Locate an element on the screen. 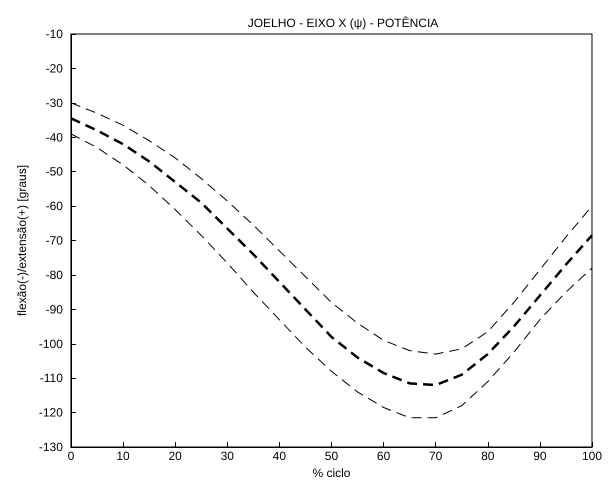 This screenshot has height=493, width=613. x-tick-label: 100 is located at coordinates (592, 456).